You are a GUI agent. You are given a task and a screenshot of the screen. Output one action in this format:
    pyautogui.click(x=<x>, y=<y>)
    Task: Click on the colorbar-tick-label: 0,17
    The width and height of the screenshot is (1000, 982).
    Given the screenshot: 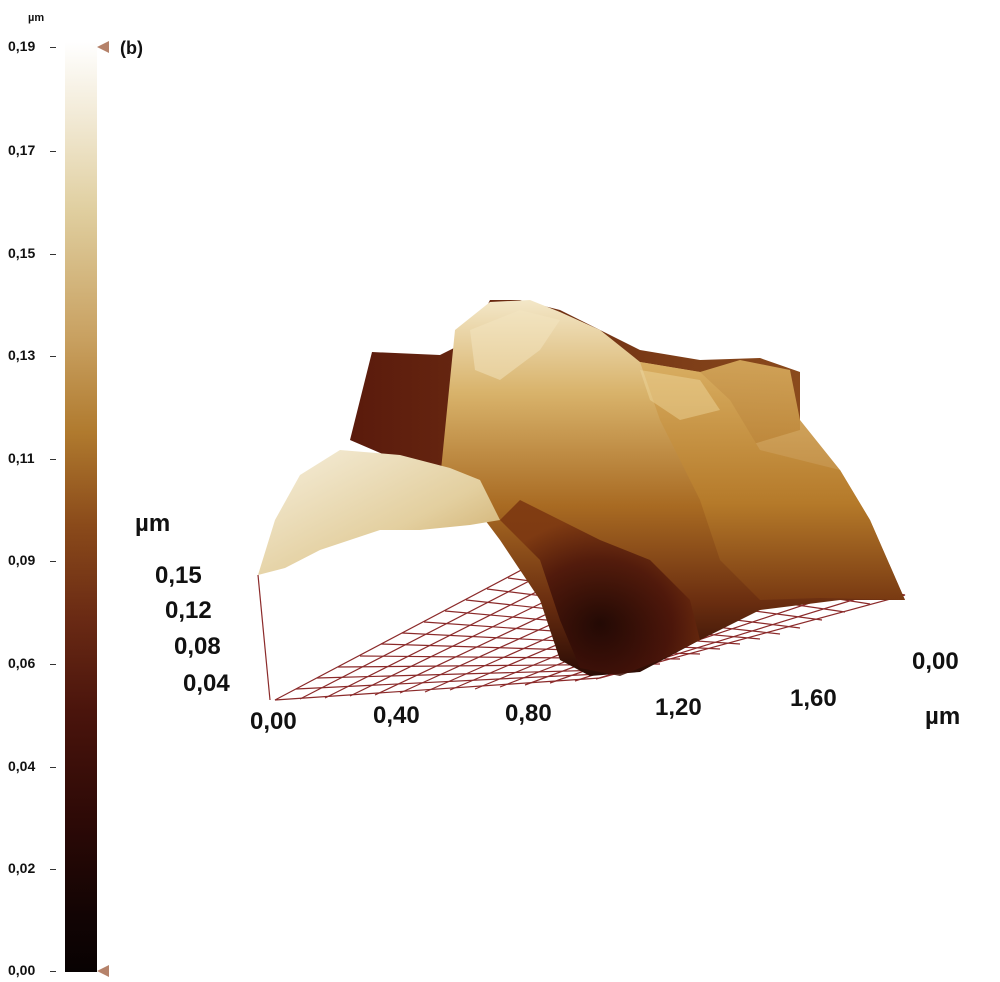 What is the action you would take?
    pyautogui.click(x=22, y=150)
    